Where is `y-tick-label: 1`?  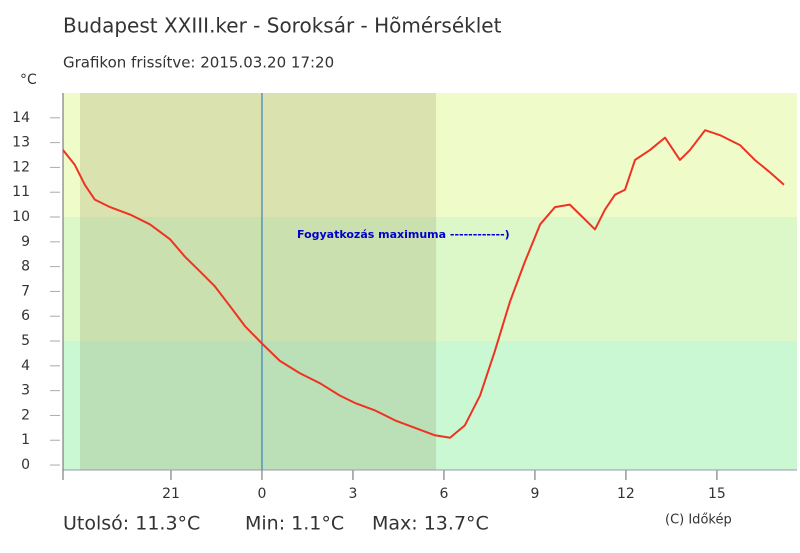
y-tick-label: 1 is located at coordinates (25, 440).